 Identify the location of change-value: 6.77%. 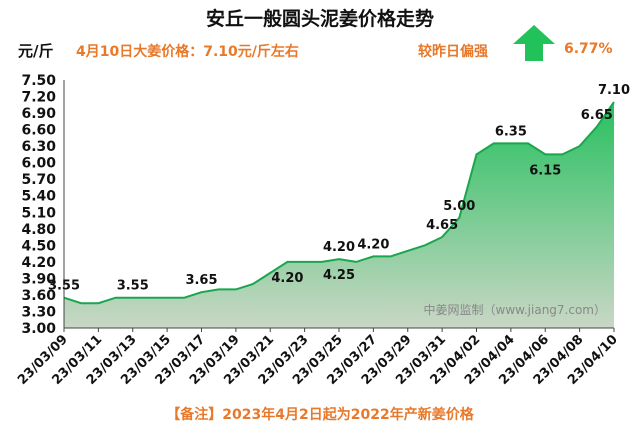
(588, 49).